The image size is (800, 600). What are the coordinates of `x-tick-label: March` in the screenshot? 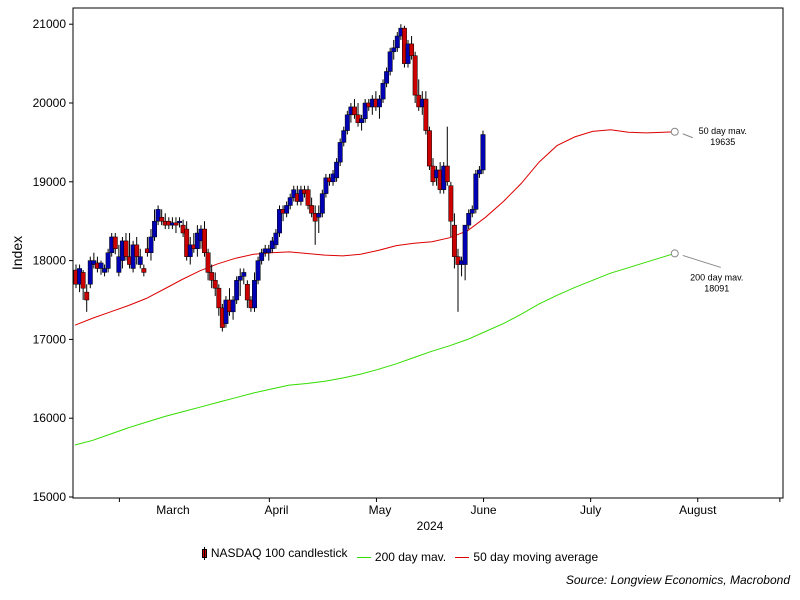 It's located at (172, 510).